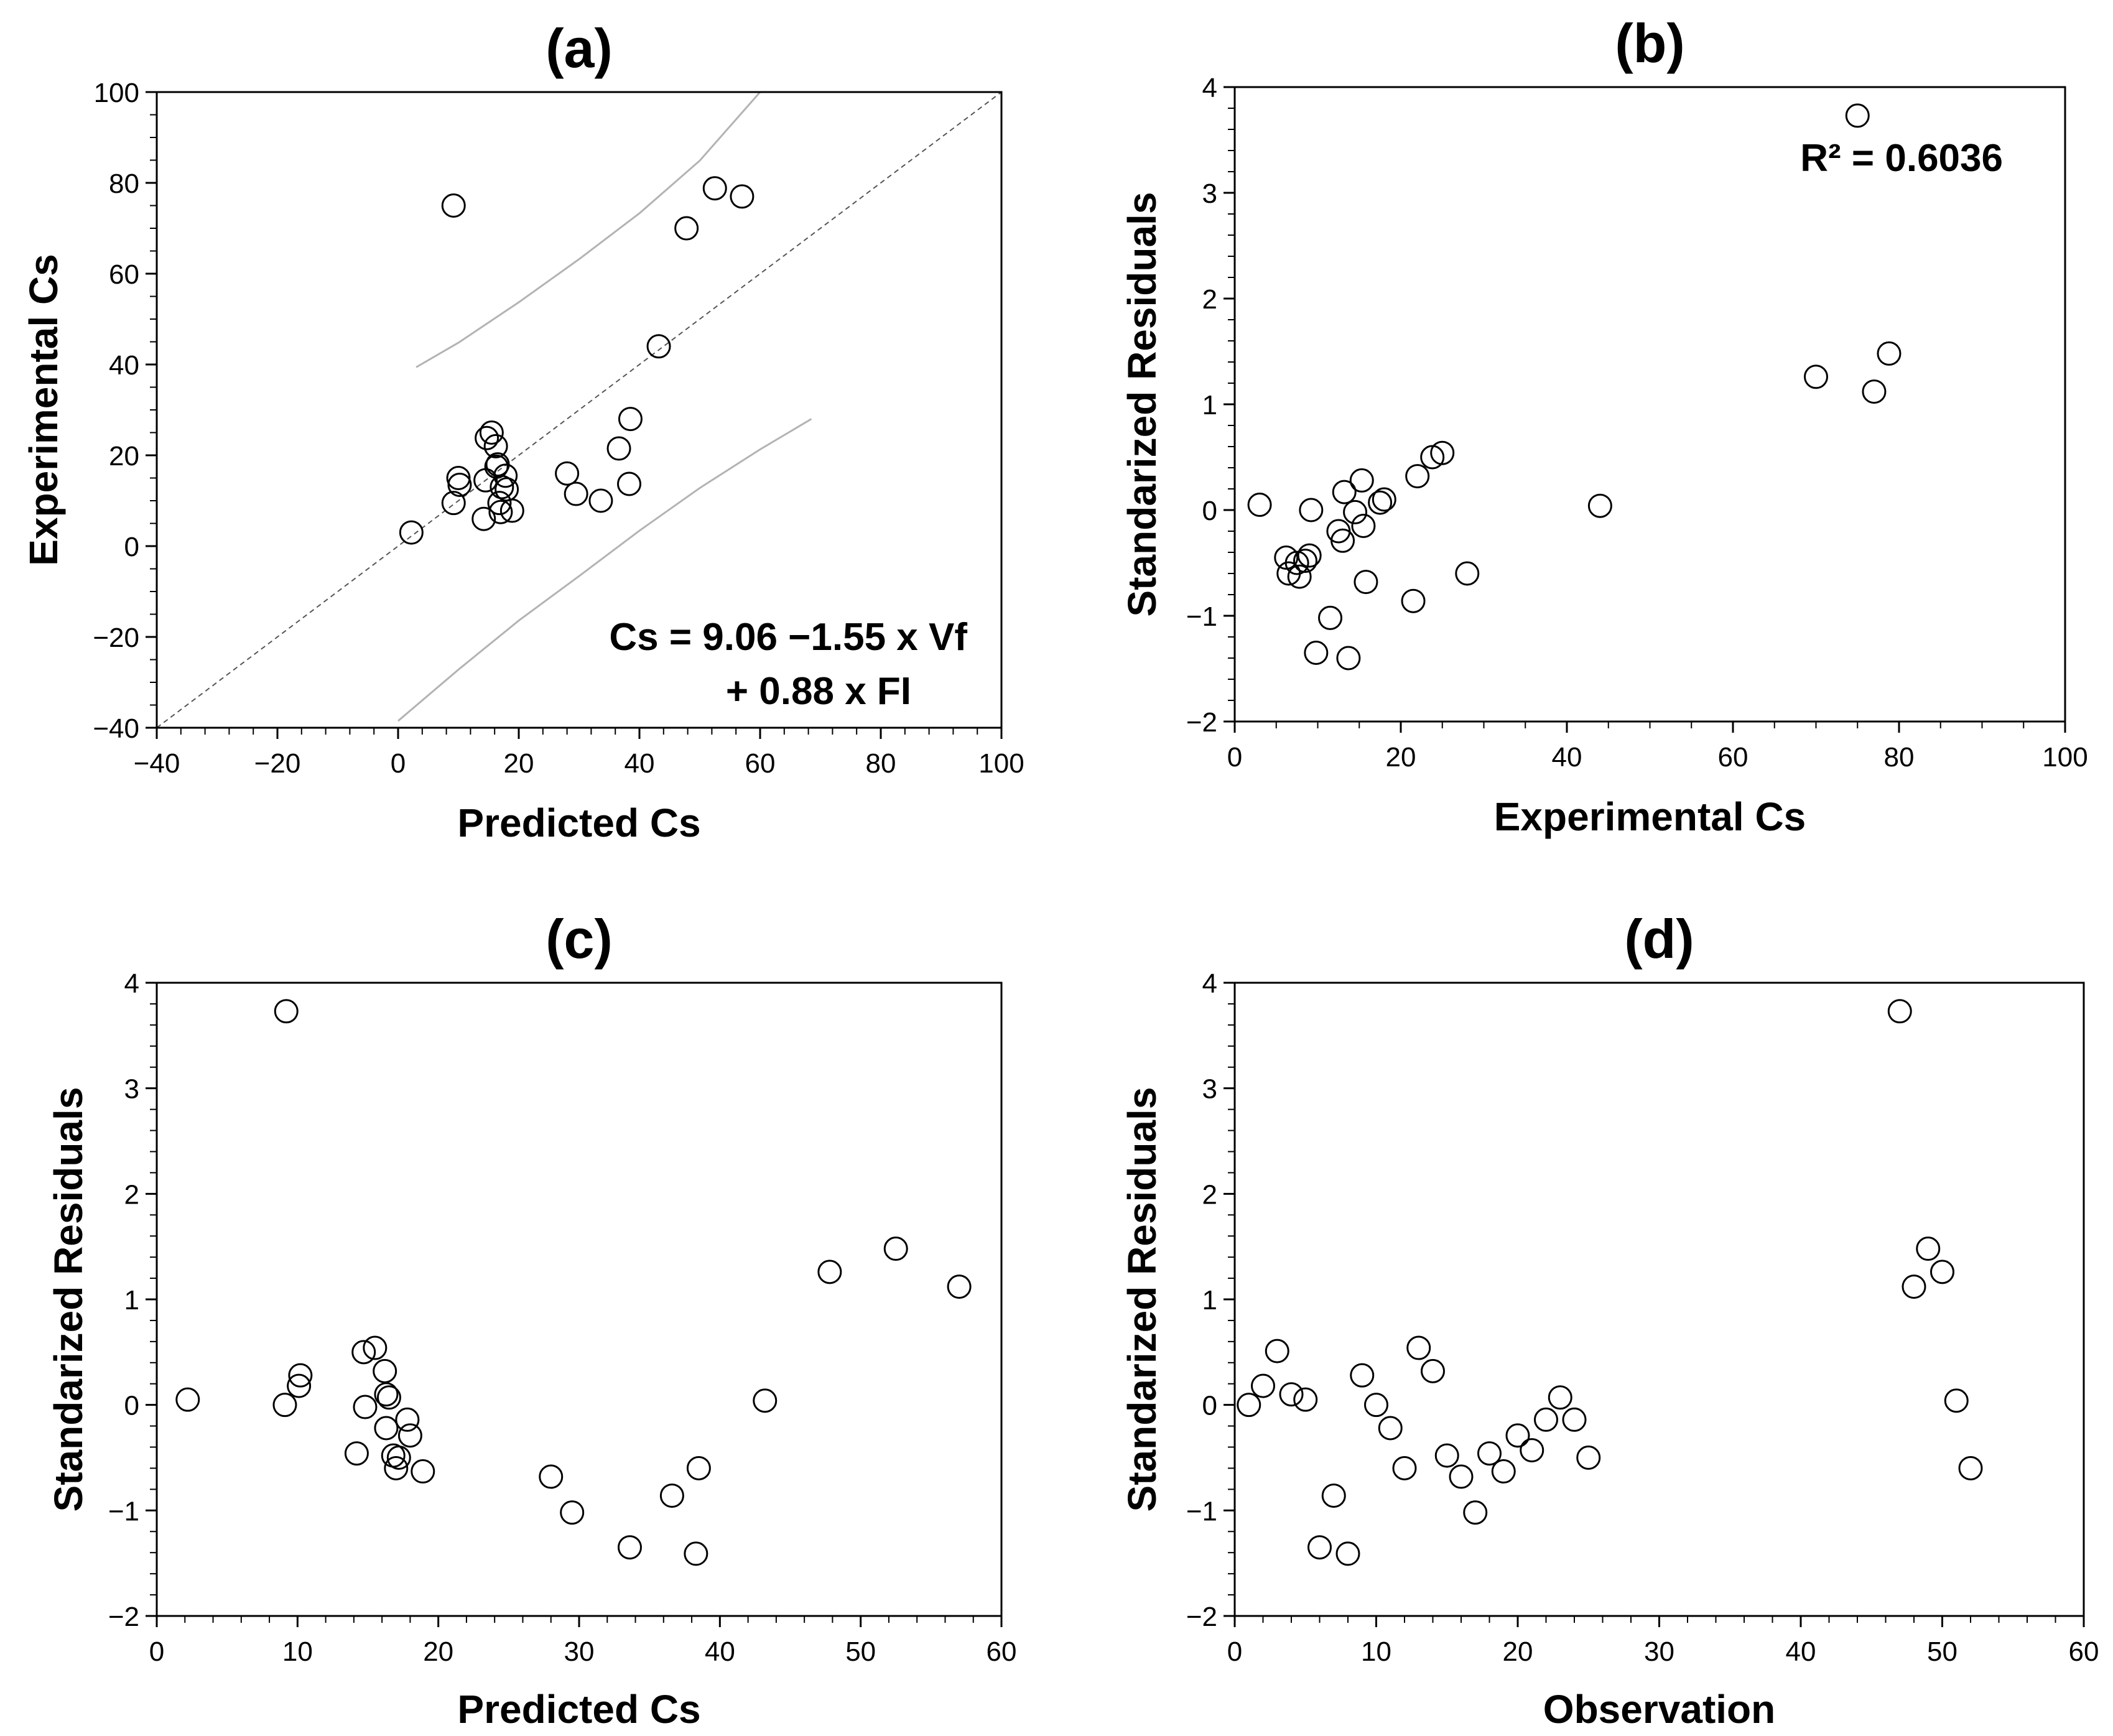  What do you see at coordinates (157, 763) in the screenshot?
I see `panel-a-x-tick-label: −40` at bounding box center [157, 763].